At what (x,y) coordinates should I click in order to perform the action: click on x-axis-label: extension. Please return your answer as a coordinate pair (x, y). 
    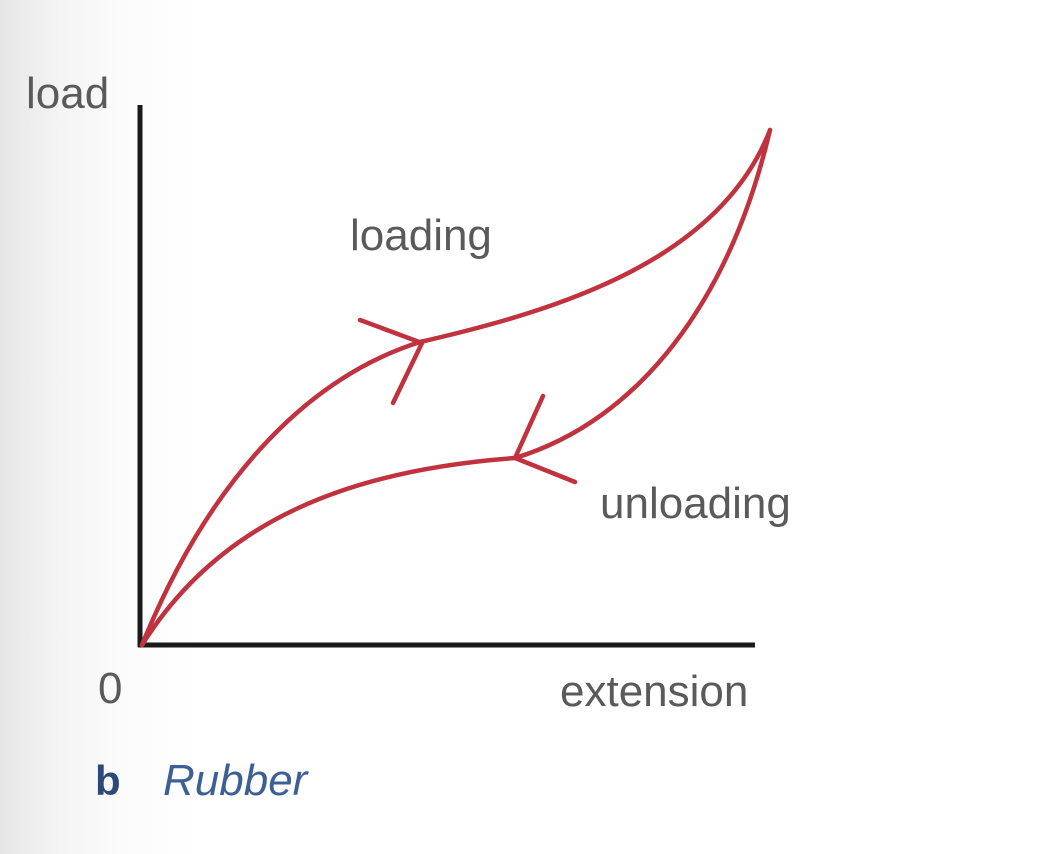
    Looking at the image, I should click on (654, 691).